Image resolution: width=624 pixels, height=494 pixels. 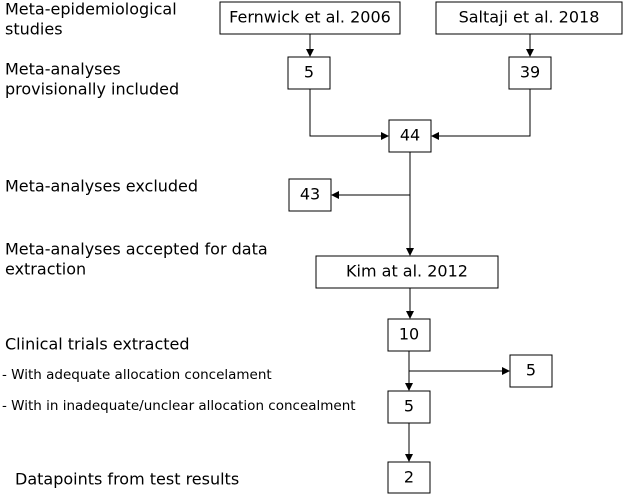 I want to click on node-label: 44, so click(x=410, y=135).